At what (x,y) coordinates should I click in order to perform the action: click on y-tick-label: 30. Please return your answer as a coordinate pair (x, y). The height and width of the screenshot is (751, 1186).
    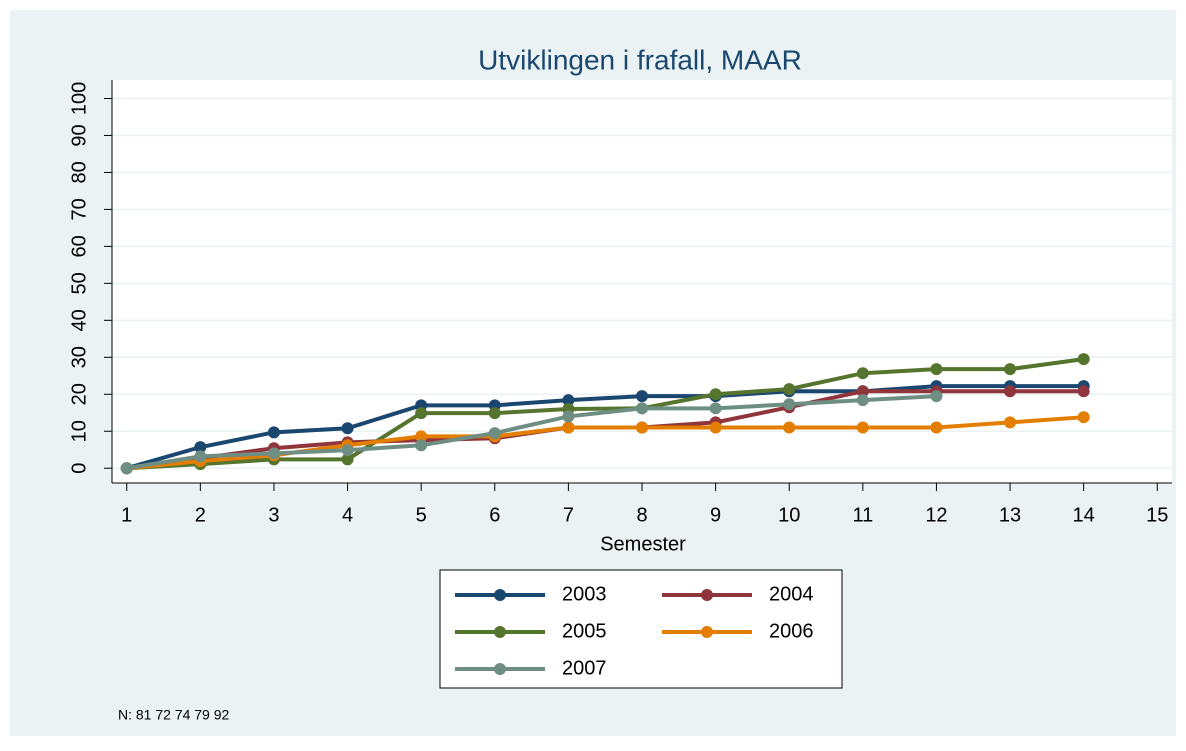
    Looking at the image, I should click on (79, 357).